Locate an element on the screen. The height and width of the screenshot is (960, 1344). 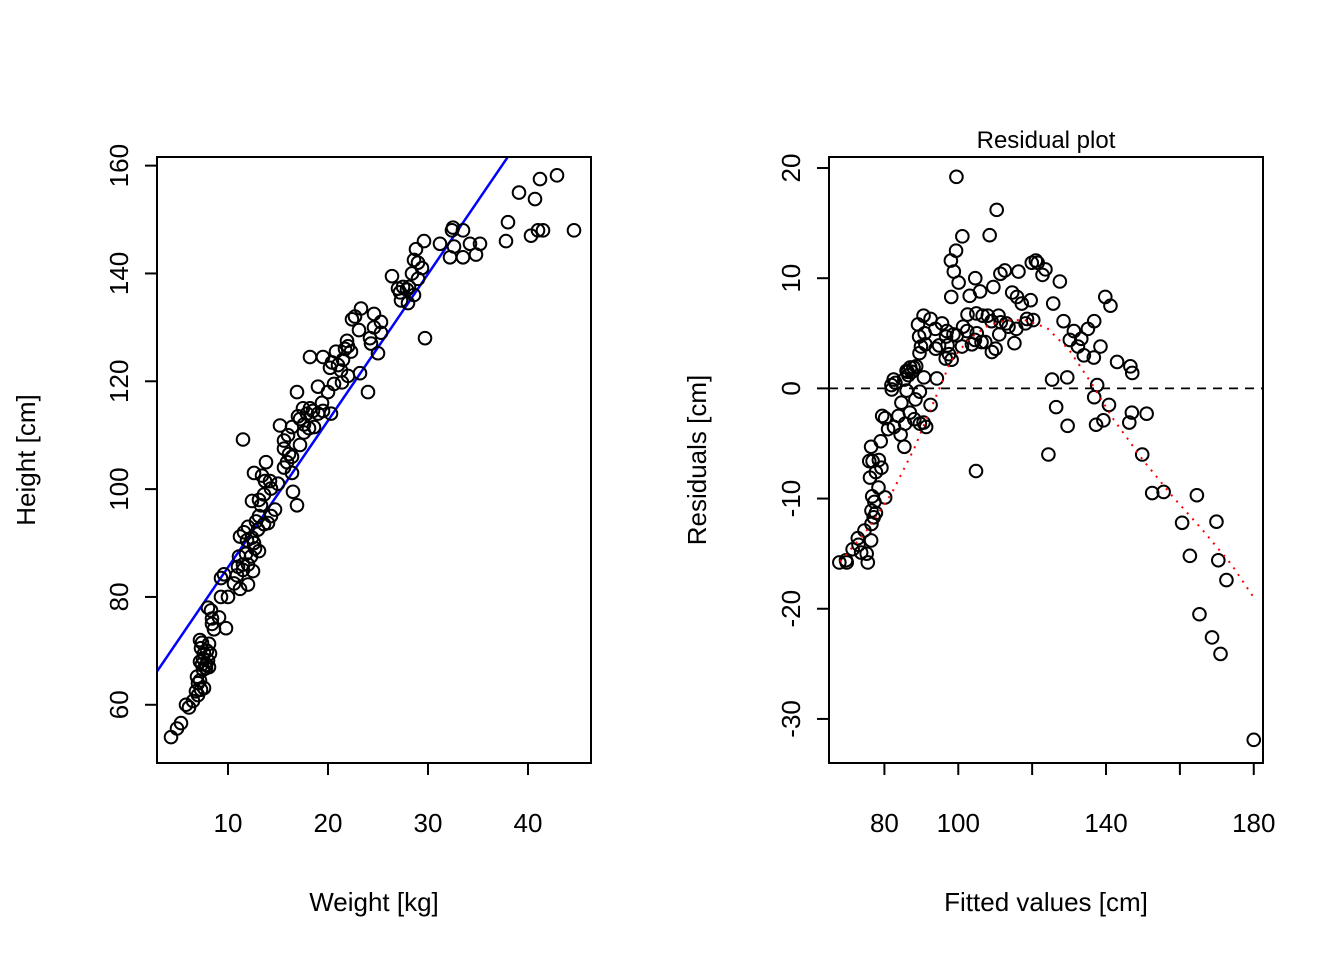
y-axis: -30 -20 -10 0 10 20 is located at coordinates (802, 446).